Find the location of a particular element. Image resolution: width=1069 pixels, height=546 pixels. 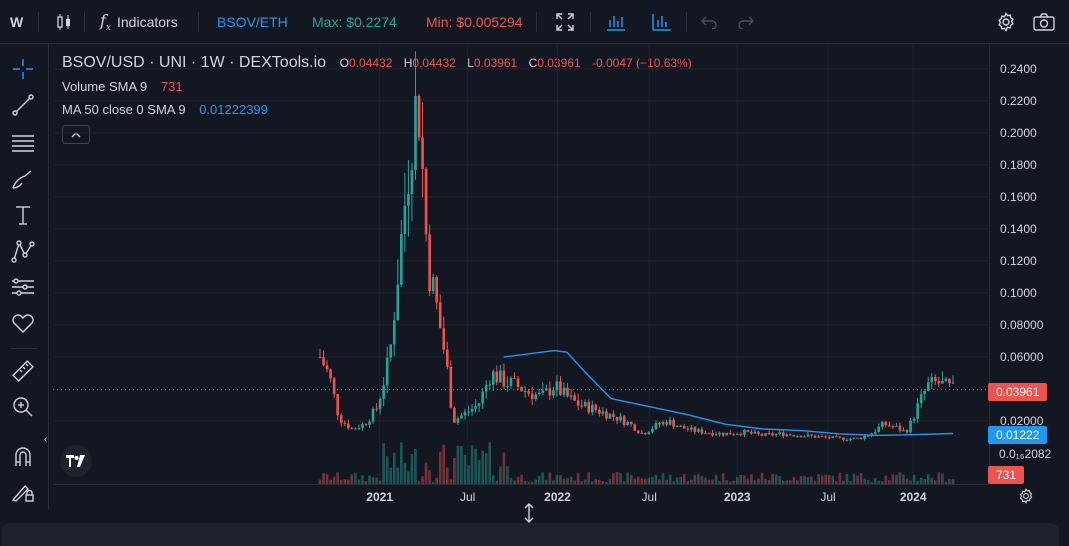

brush-icon is located at coordinates (23, 179).